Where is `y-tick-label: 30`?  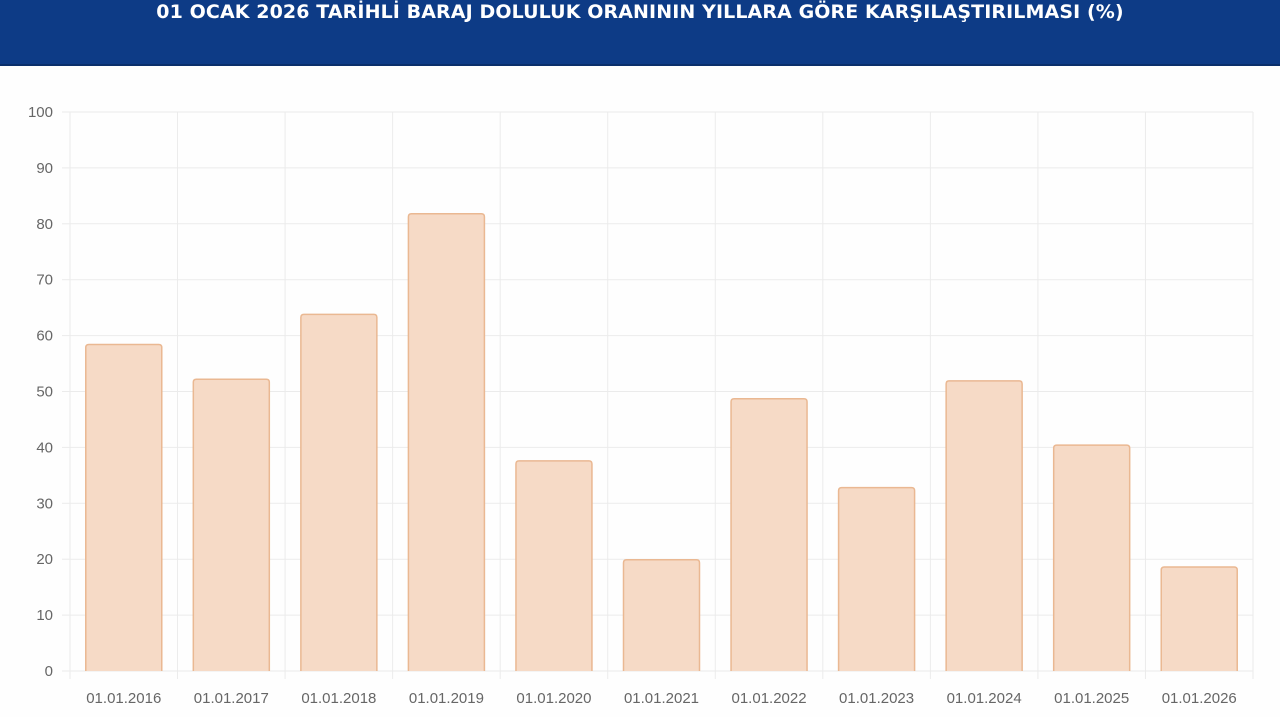 y-tick-label: 30 is located at coordinates (44, 503).